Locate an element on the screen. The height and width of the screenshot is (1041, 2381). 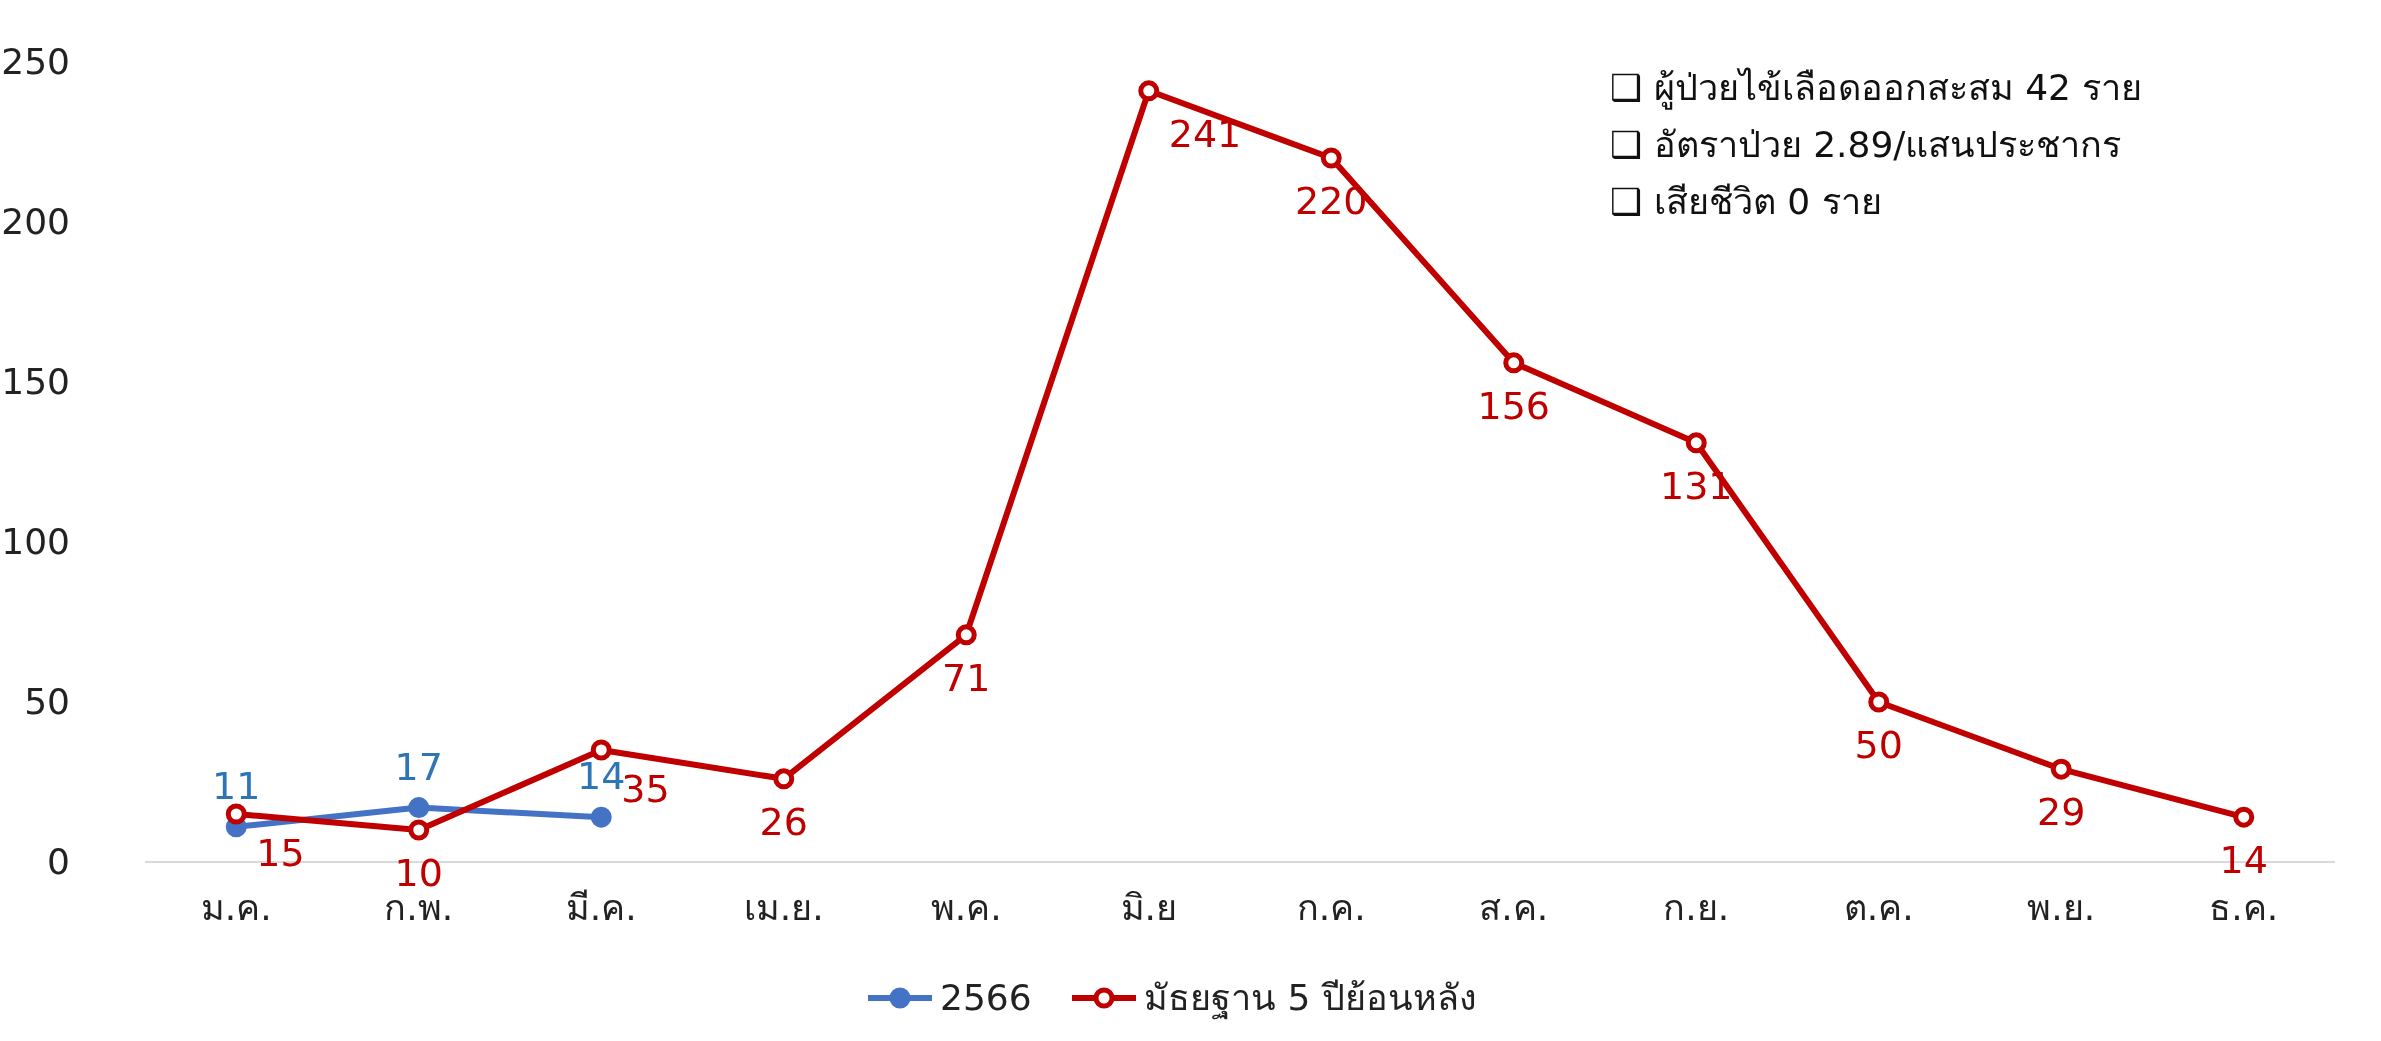
x-tick-label: ก.ค. is located at coordinates (1331, 907).